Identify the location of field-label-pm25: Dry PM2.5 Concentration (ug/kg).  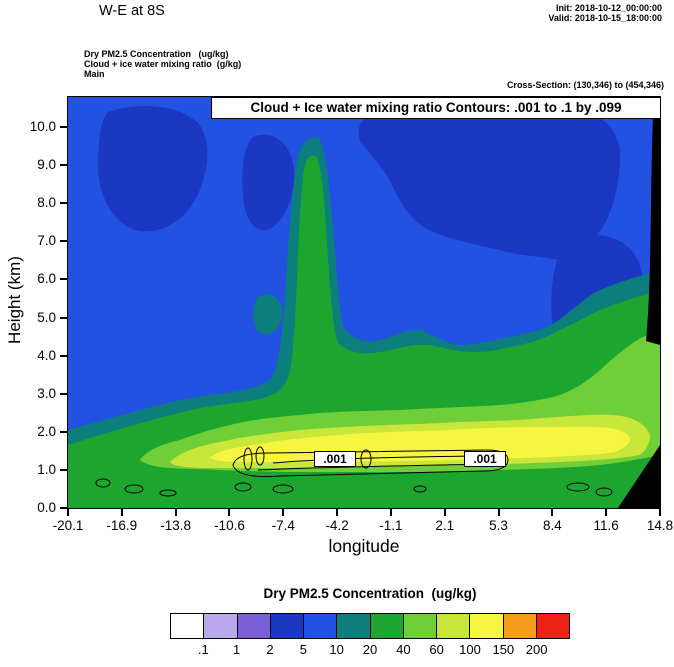
(156, 54).